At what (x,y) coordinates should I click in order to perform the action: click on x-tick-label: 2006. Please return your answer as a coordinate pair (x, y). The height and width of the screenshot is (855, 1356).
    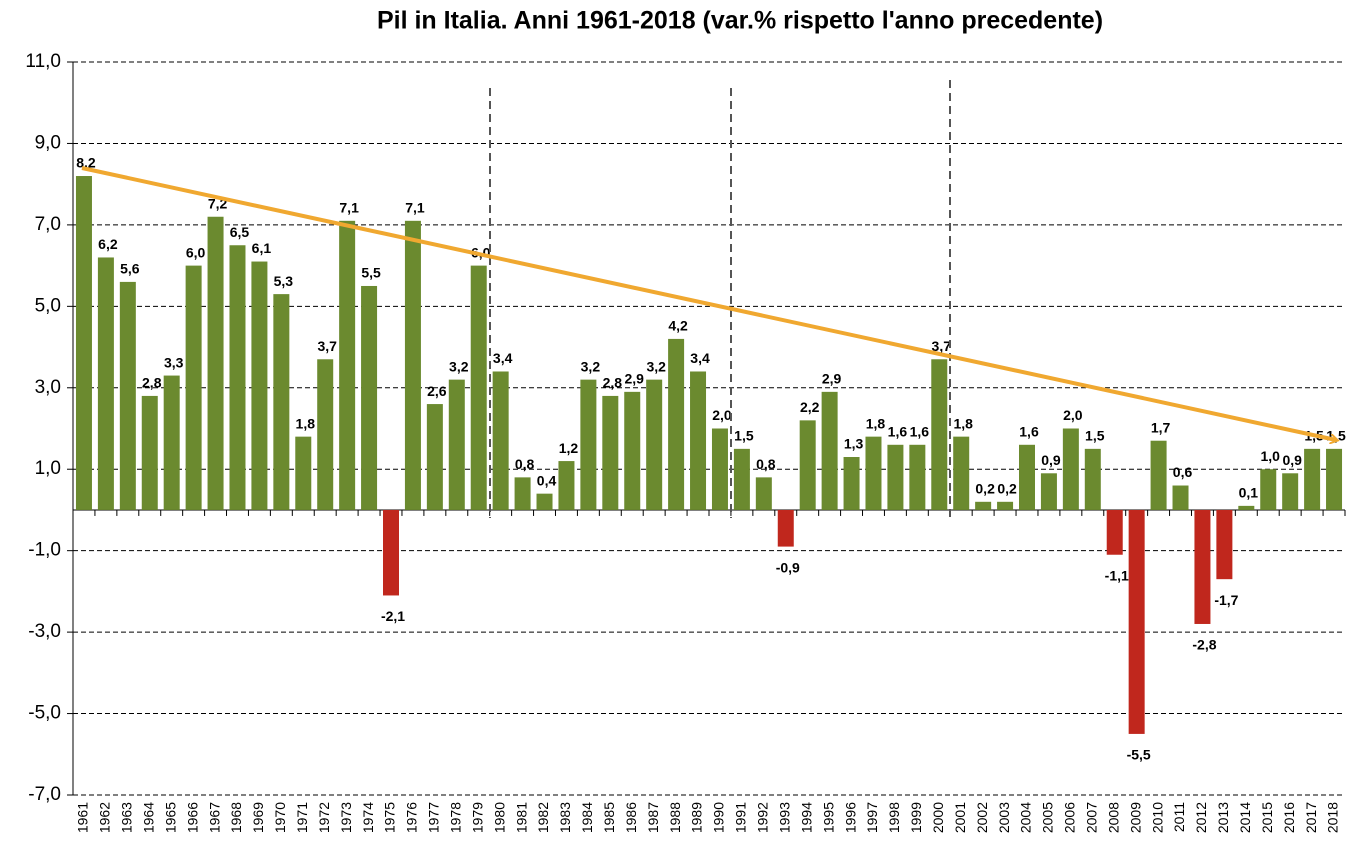
    Looking at the image, I should click on (1070, 817).